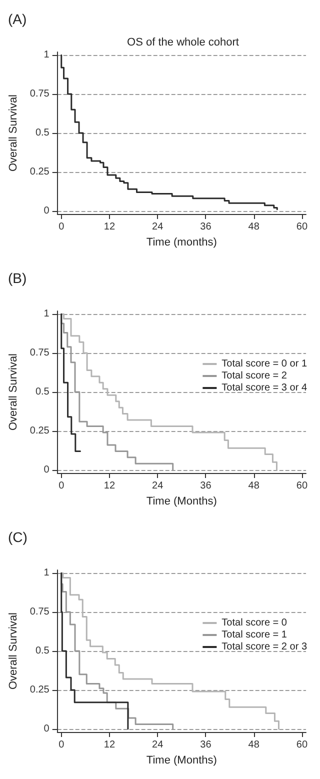 The width and height of the screenshot is (320, 779). Describe the element at coordinates (255, 635) in the screenshot. I see `legend-label: Total score = 1` at that location.